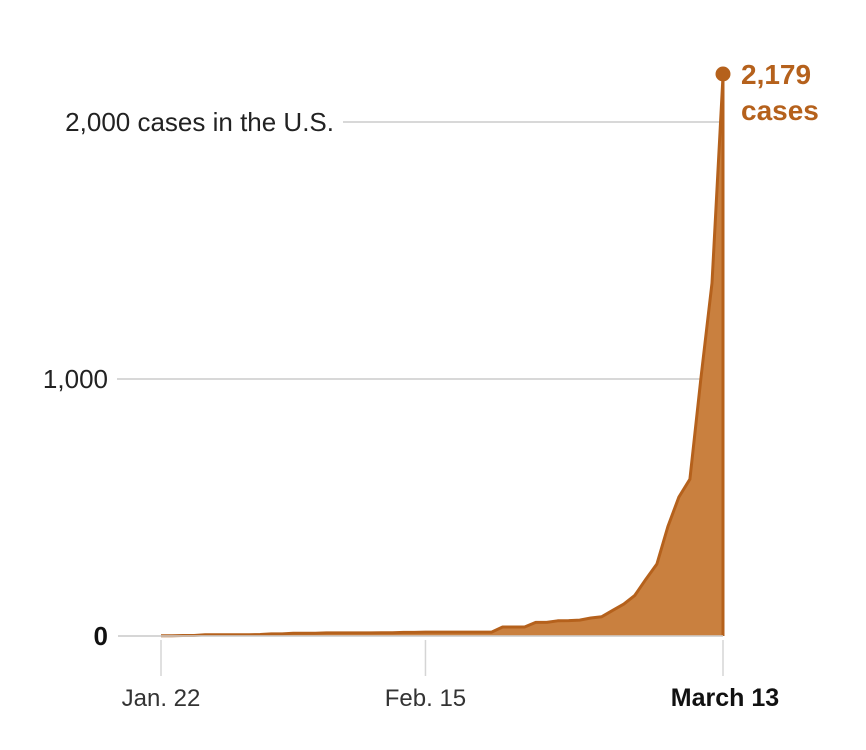  I want to click on x-axis-ticks: Jan. 22 Feb. 15 March 13, so click(450, 676).